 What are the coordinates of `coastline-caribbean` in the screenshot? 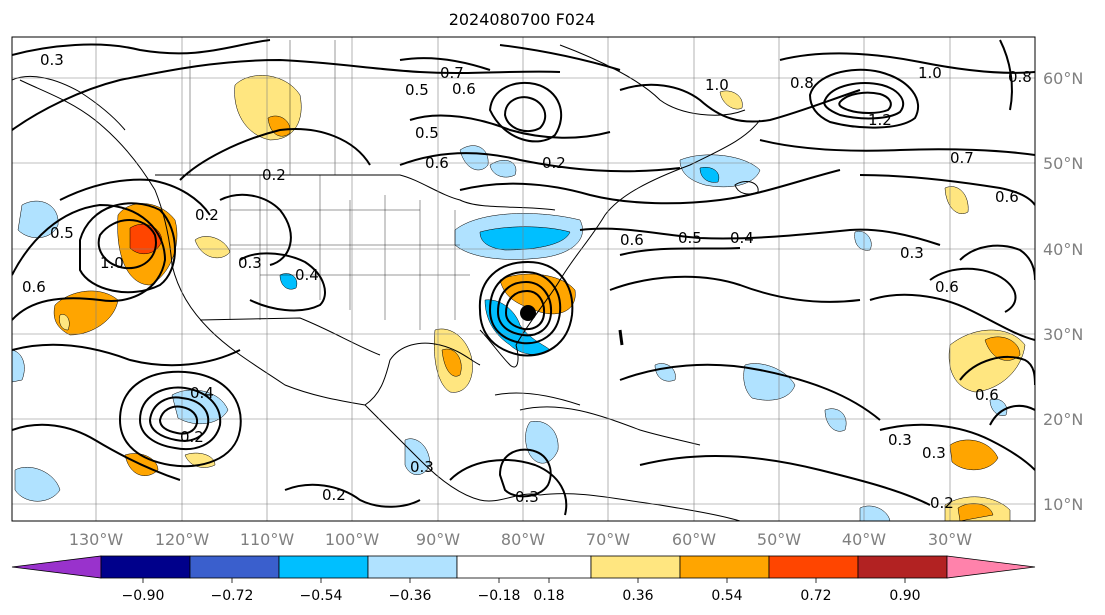 It's located at (610, 426).